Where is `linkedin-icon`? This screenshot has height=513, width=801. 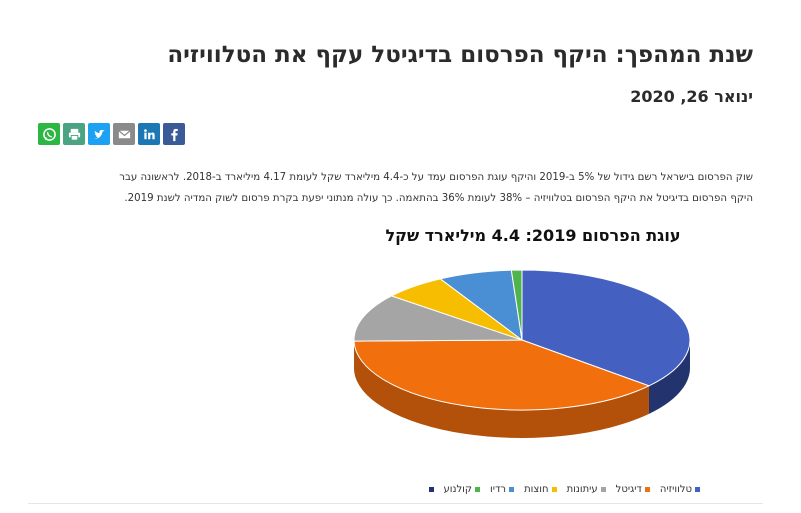 linkedin-icon is located at coordinates (149, 133).